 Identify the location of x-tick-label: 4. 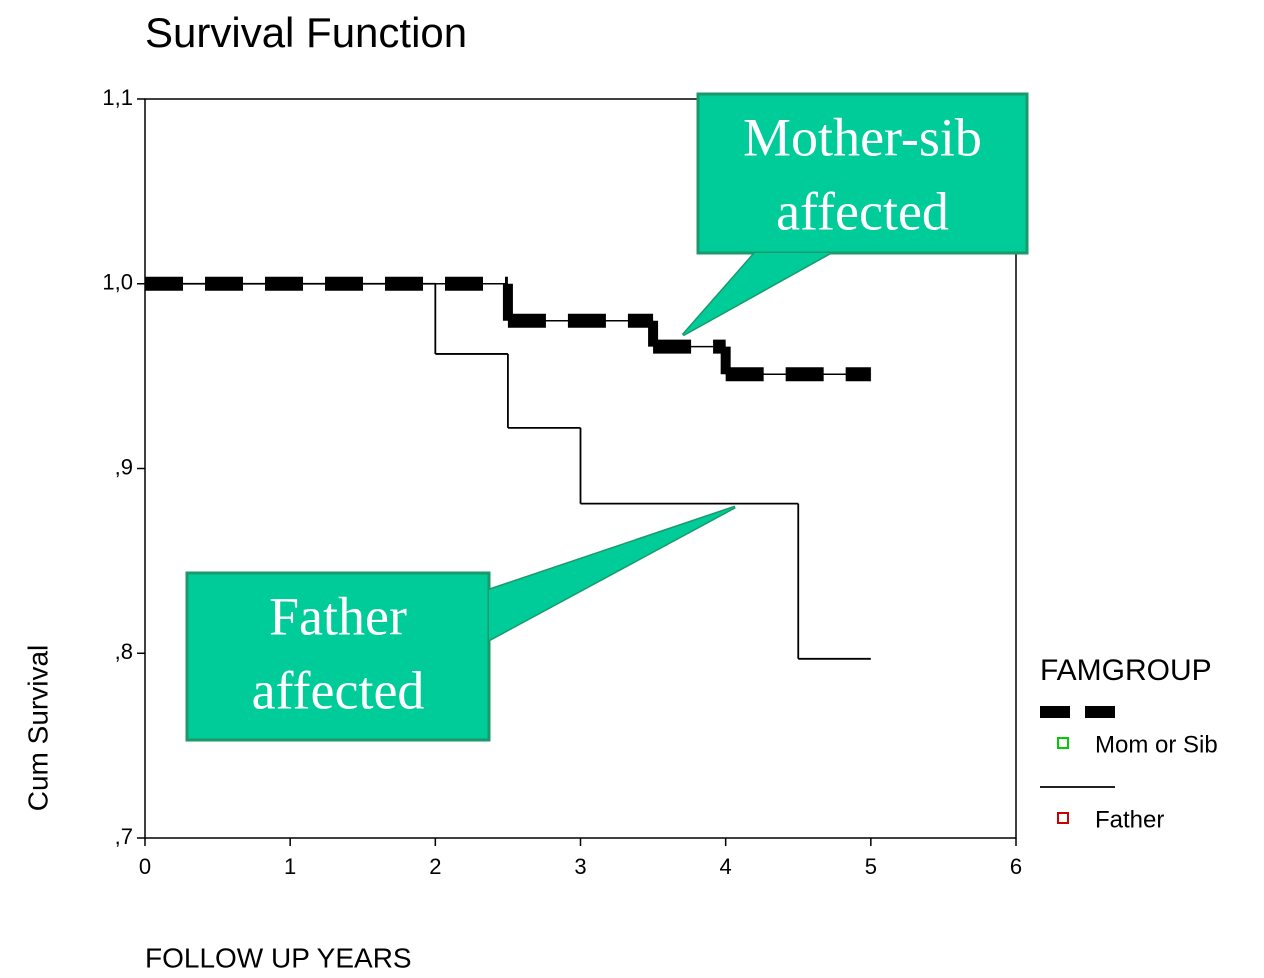
(726, 866).